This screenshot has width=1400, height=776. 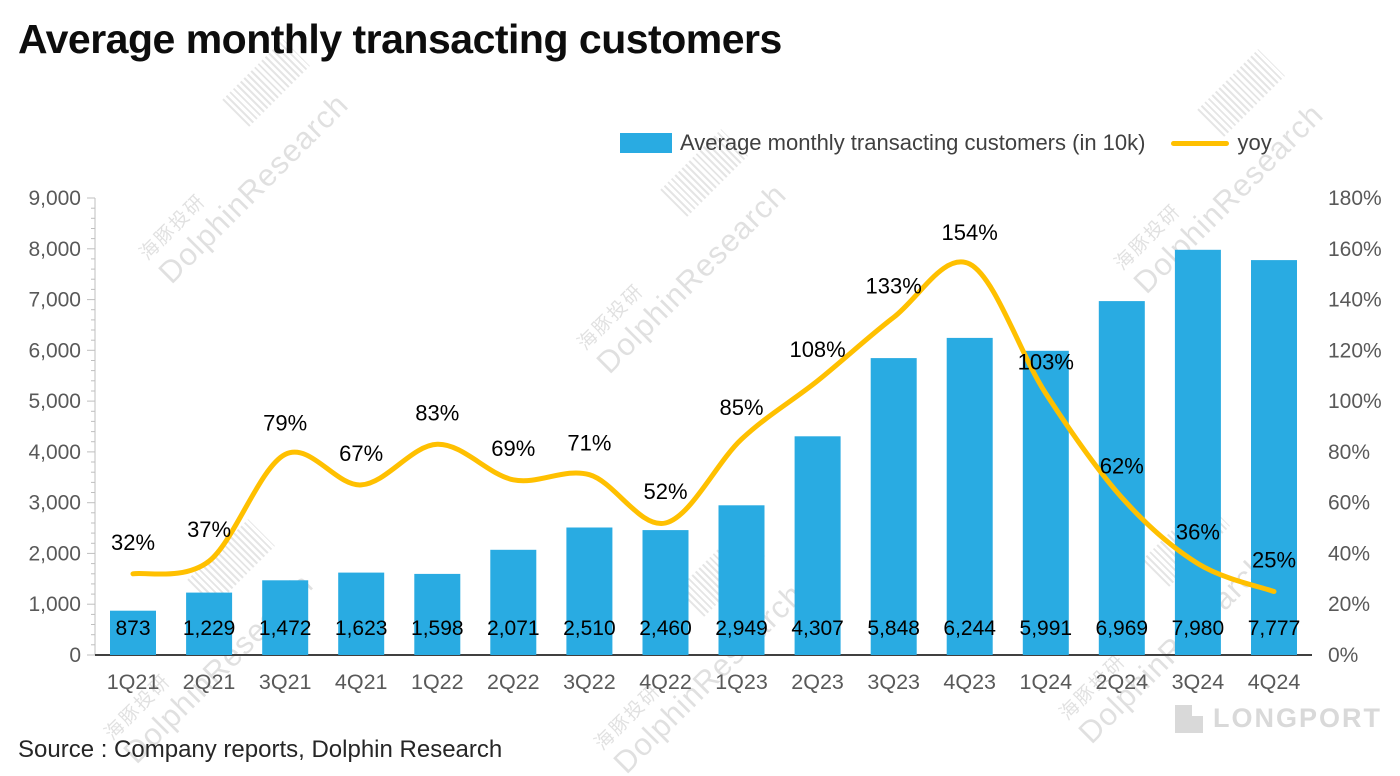 I want to click on svg-text: 4Q21, so click(x=361, y=682).